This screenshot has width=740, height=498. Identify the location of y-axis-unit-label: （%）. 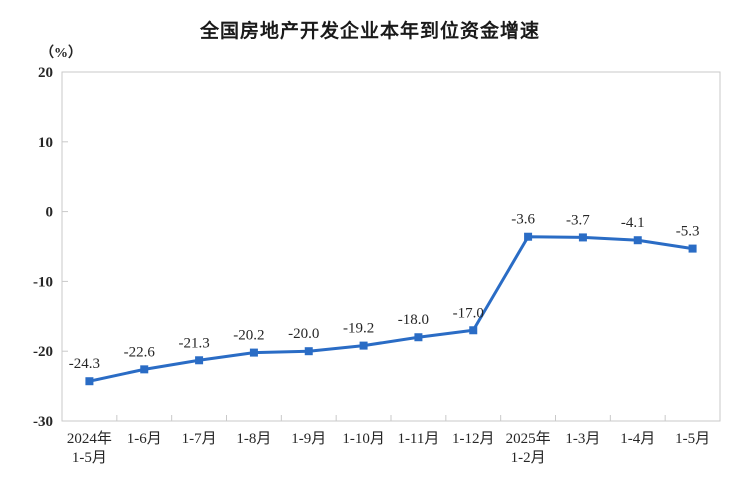
(61, 53).